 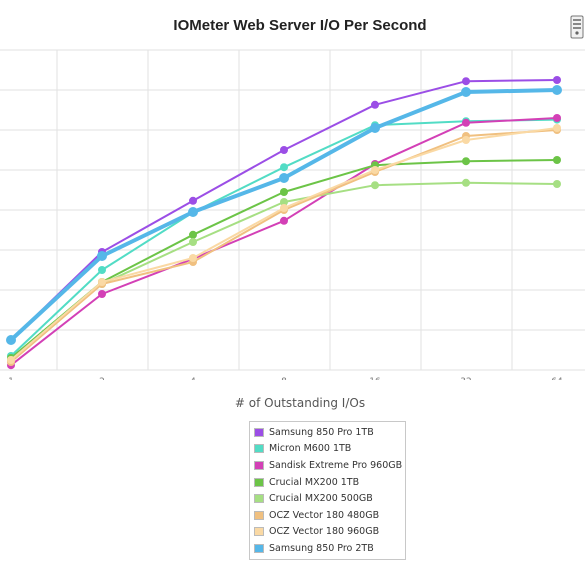 I want to click on legend-item-ocz-vector-180-960gb: OCZ Vector 180 960GB, so click(x=329, y=532).